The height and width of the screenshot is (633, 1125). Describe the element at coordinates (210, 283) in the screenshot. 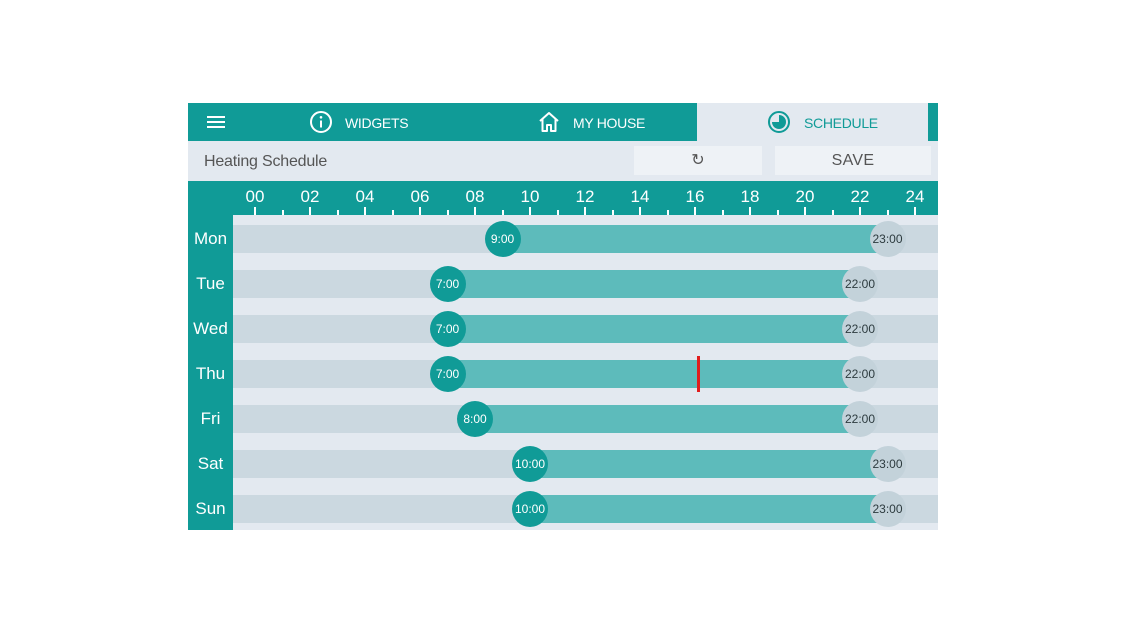

I see `day-label: Tue` at that location.